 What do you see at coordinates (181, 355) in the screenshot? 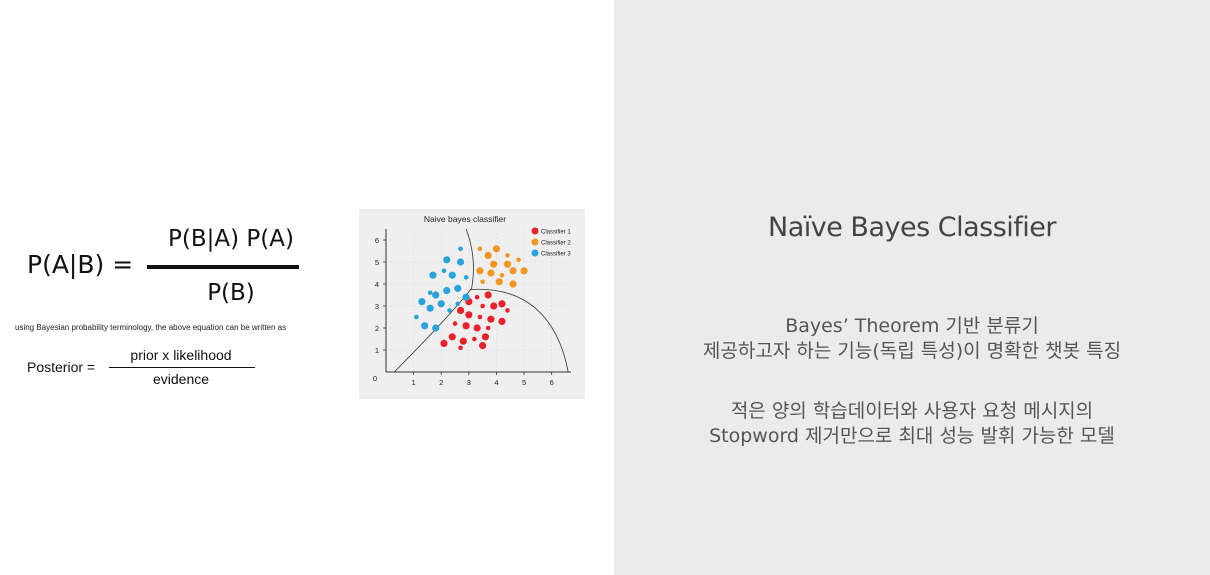
I see `posterior-numerator: prior x likelihood` at bounding box center [181, 355].